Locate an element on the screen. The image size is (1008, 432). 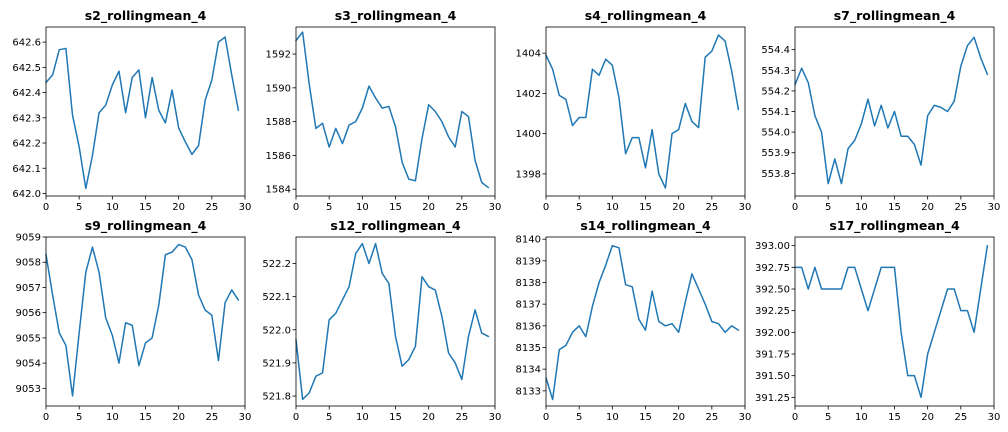
y-tick-label: 642.4 is located at coordinates (26, 93).